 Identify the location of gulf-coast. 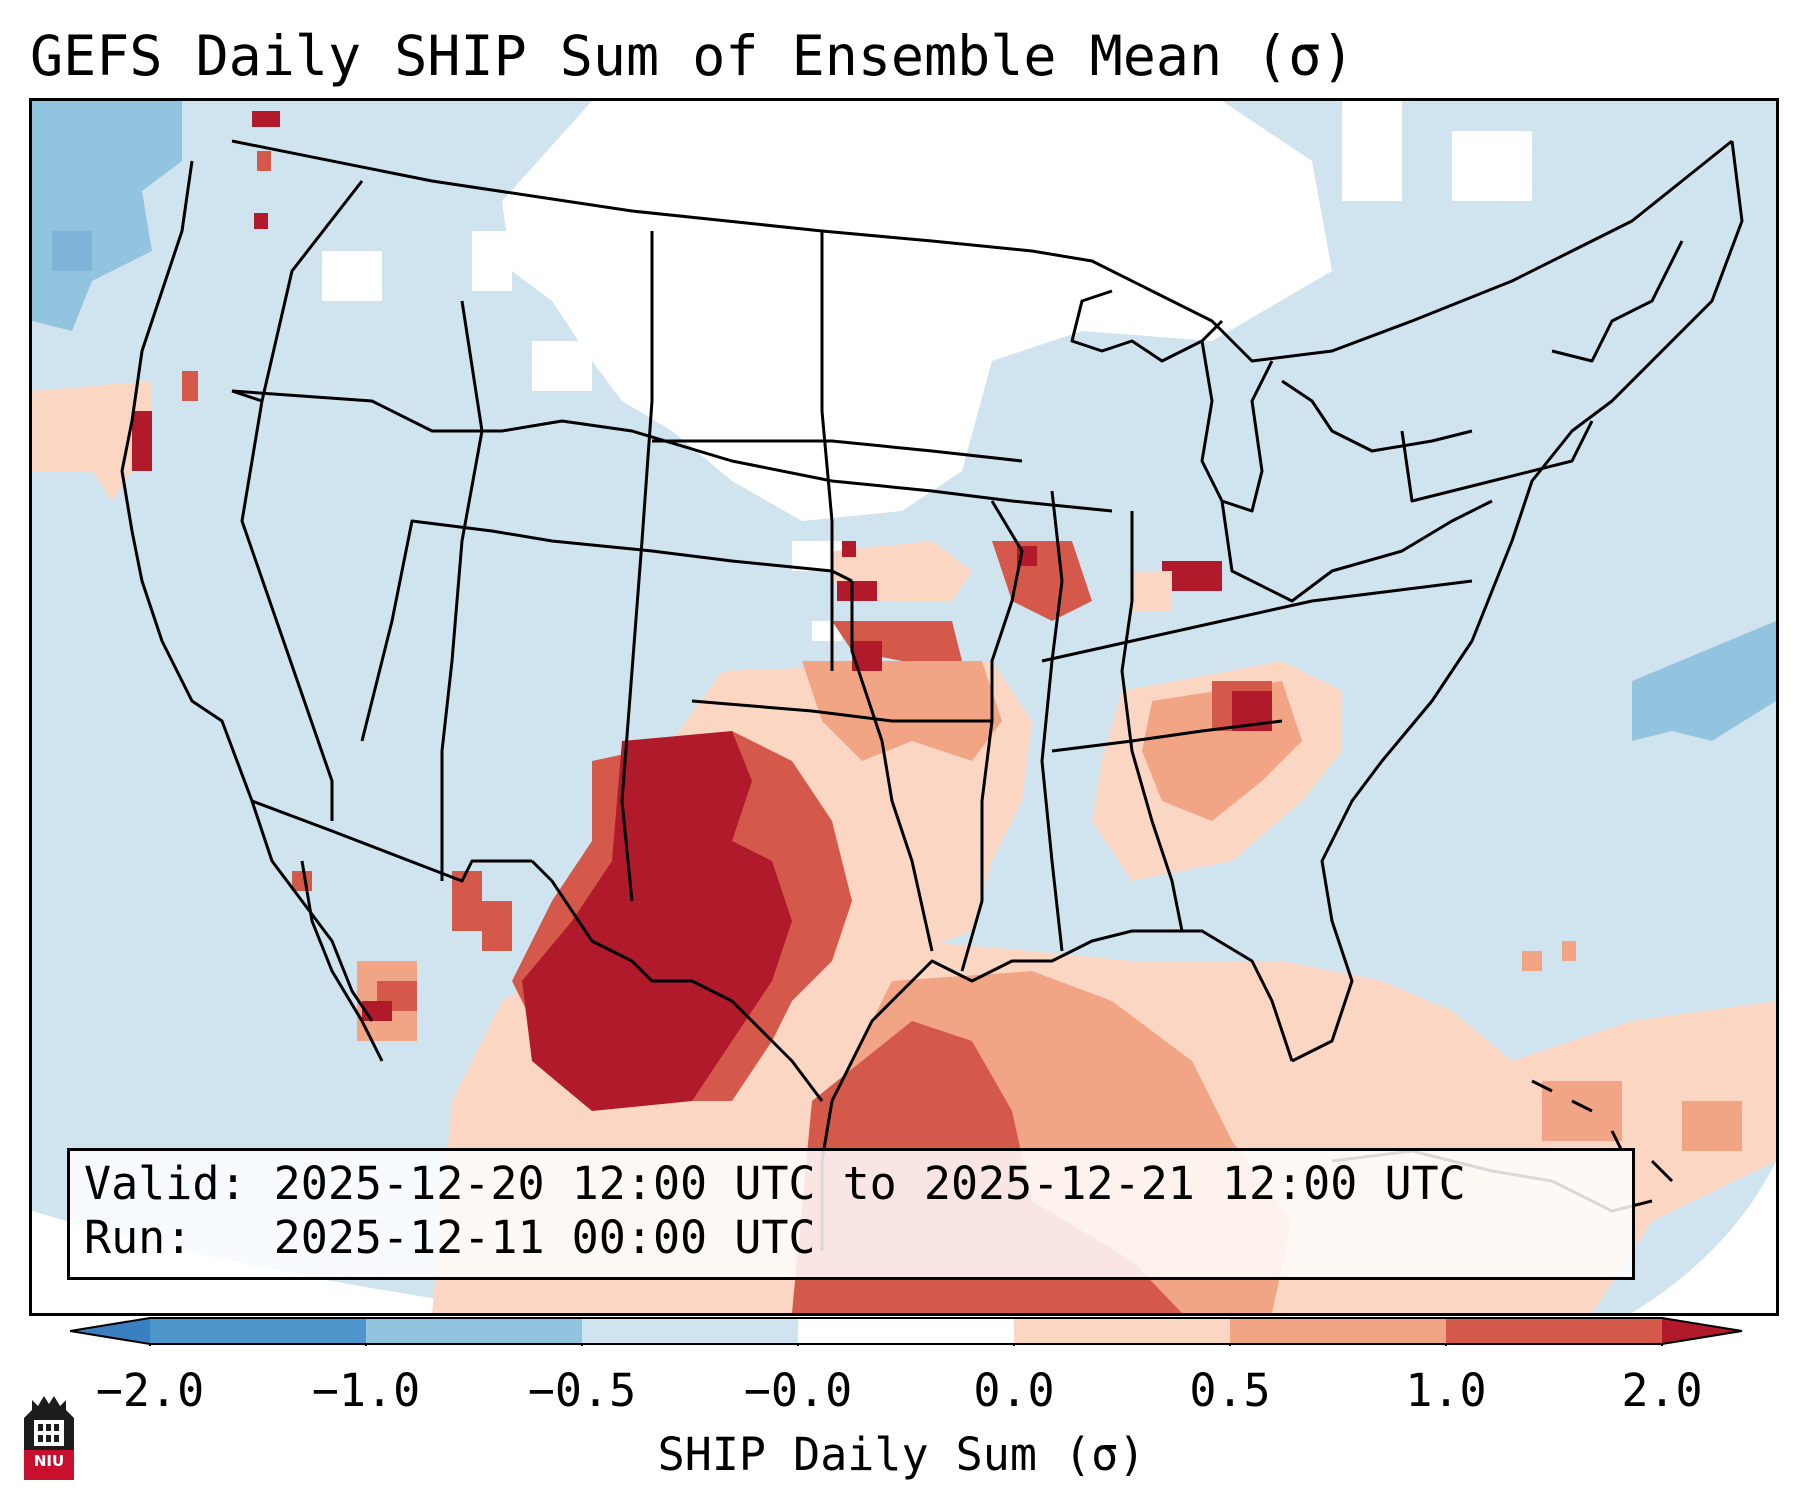
(1057, 1090).